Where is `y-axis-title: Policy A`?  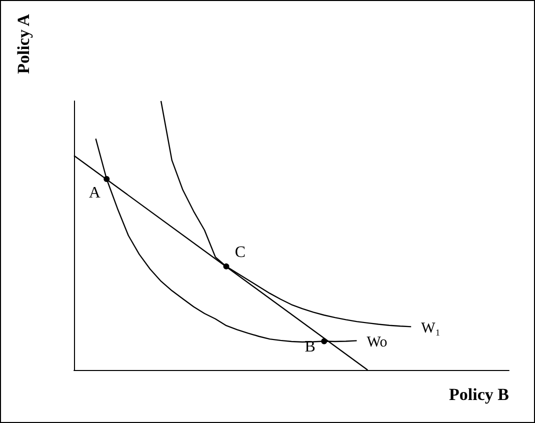
y-axis-title: Policy A is located at coordinates (23, 43).